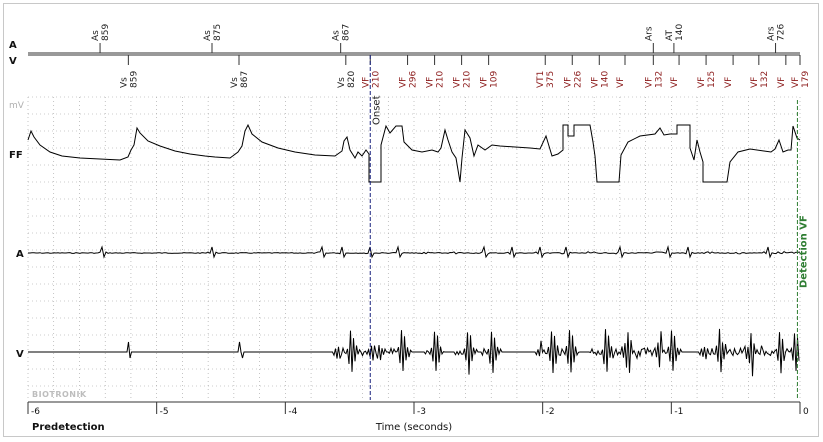 Image resolution: width=823 pixels, height=442 pixels. What do you see at coordinates (678, 412) in the screenshot?
I see `time-tick-label: -1` at bounding box center [678, 412].